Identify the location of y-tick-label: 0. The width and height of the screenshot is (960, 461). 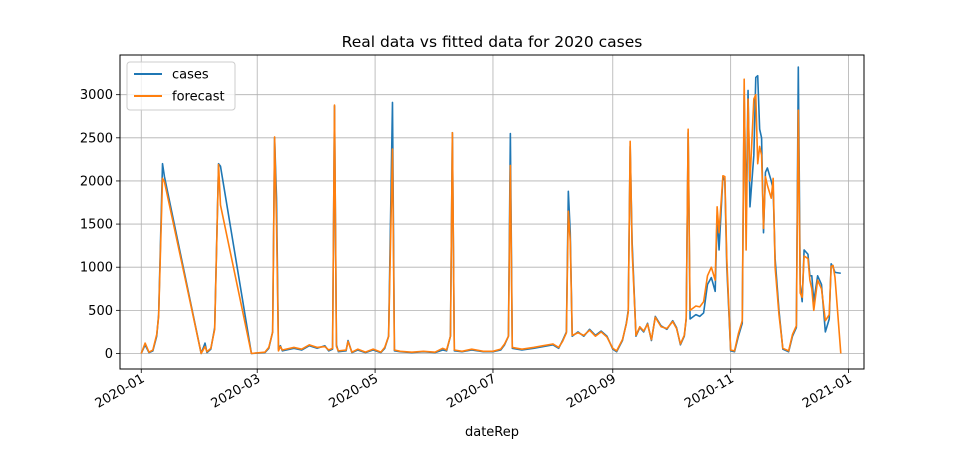
(109, 354).